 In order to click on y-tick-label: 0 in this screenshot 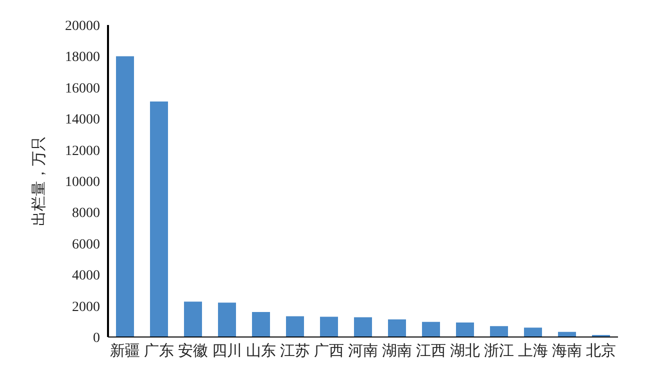, I will do `click(96, 338)`.